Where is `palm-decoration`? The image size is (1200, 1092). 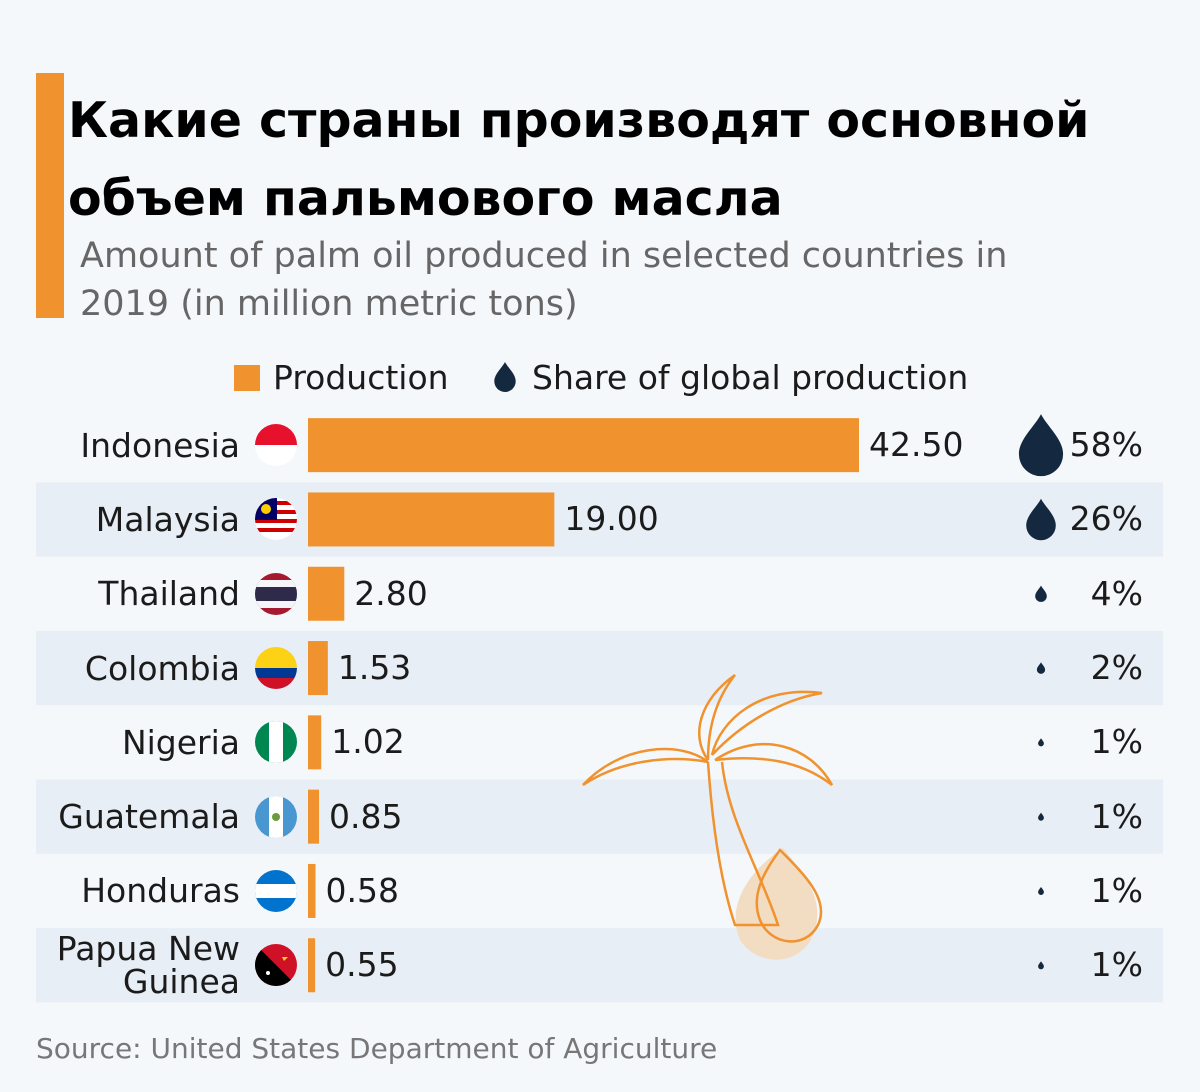 palm-decoration is located at coordinates (708, 816).